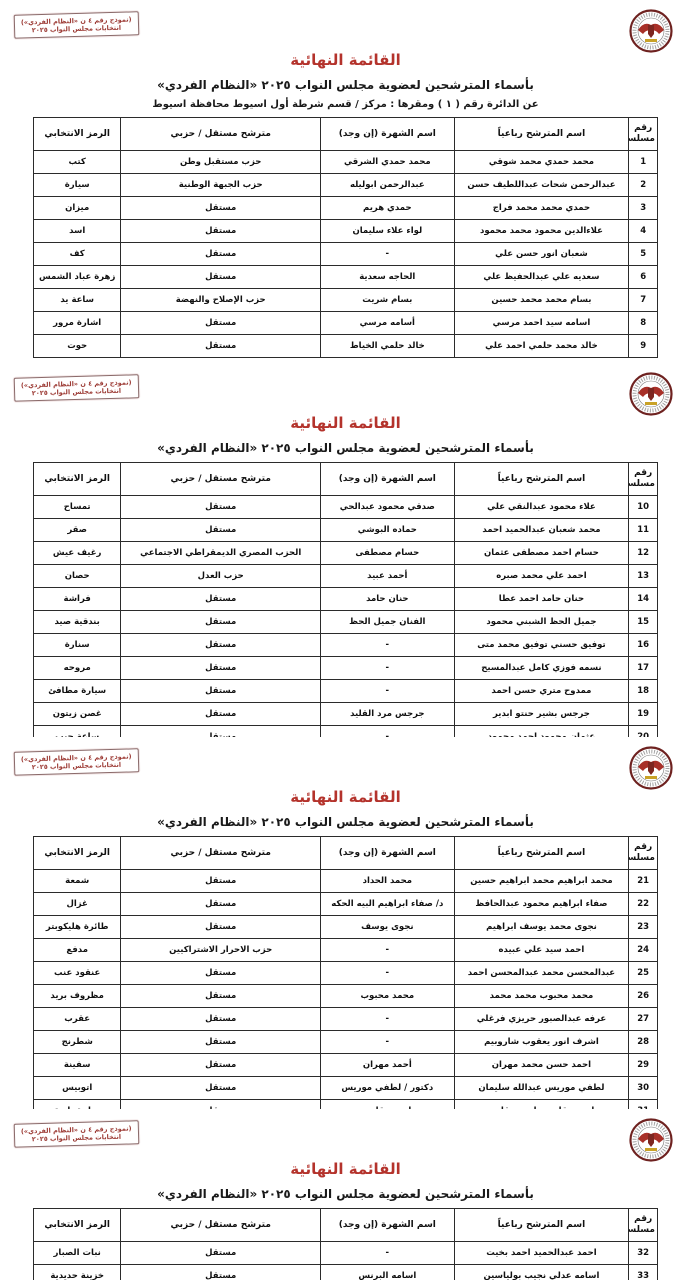 This screenshot has height=1280, width=691. Describe the element at coordinates (541, 996) in the screenshot. I see `candidate-name-cell: محمد محبوب محمد محمد` at that location.